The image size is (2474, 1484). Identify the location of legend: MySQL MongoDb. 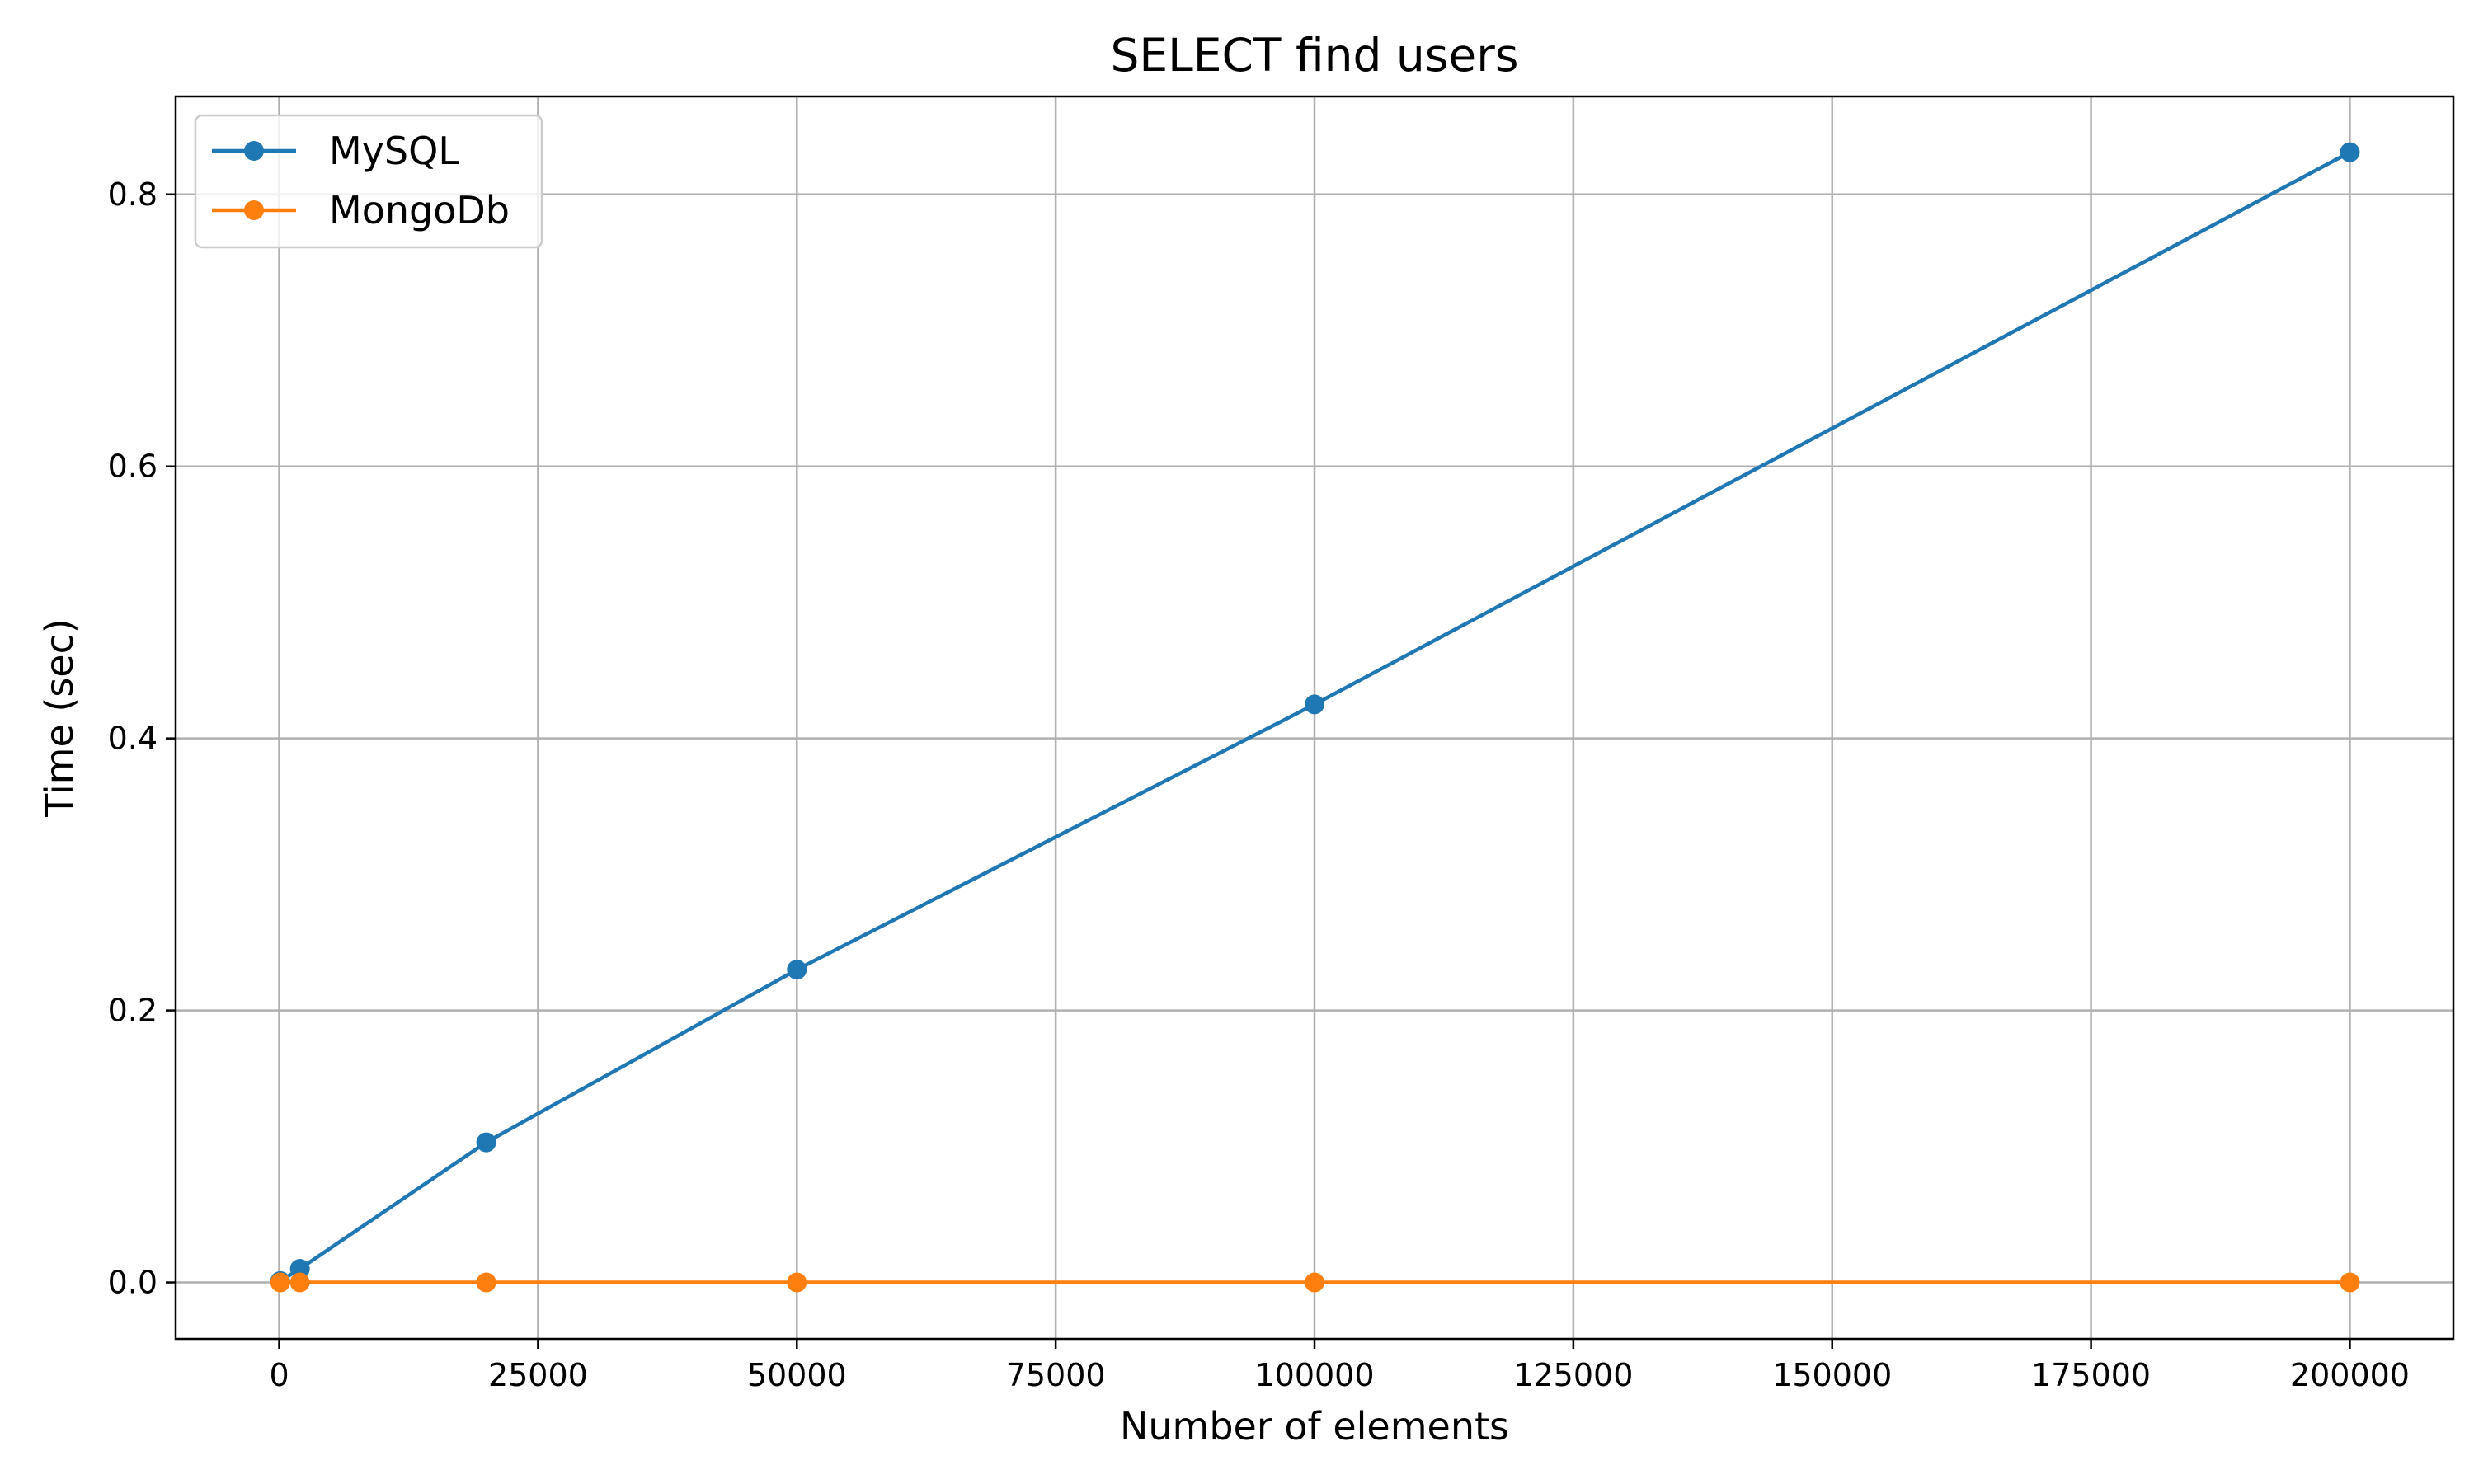
(368, 181).